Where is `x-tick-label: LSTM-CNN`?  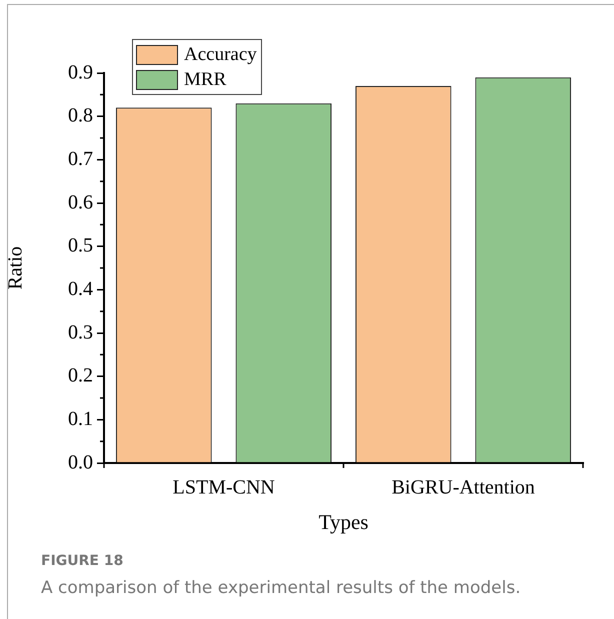 x-tick-label: LSTM-CNN is located at coordinates (223, 487).